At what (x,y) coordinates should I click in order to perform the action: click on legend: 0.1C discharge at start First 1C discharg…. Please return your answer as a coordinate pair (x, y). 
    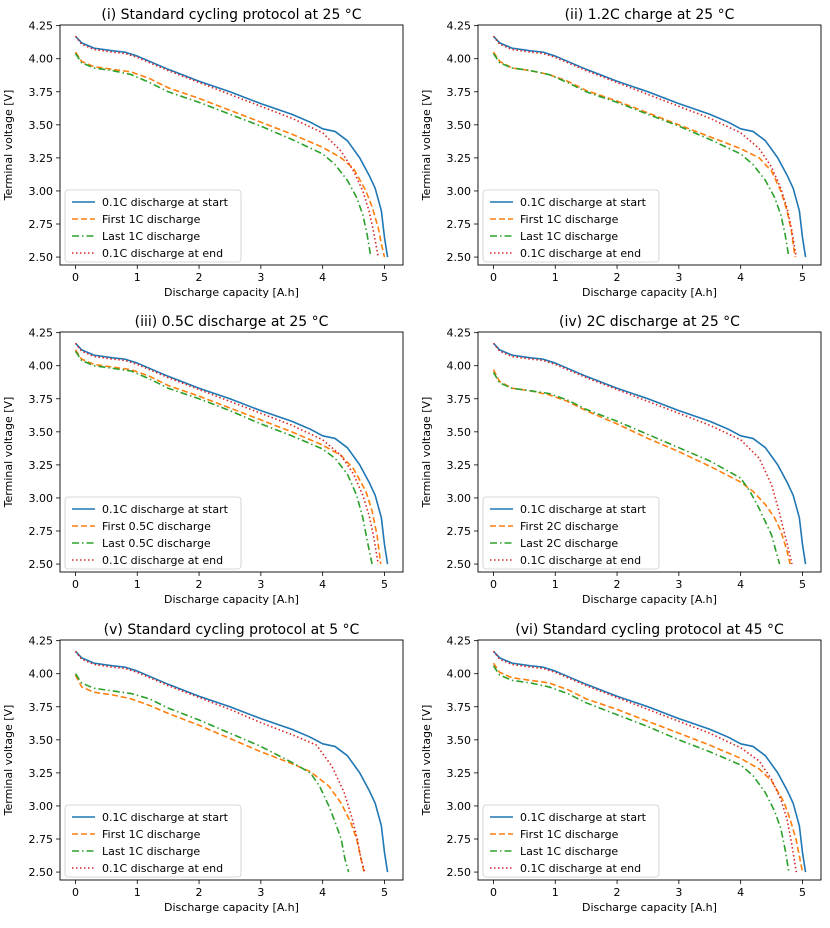
    Looking at the image, I should click on (571, 226).